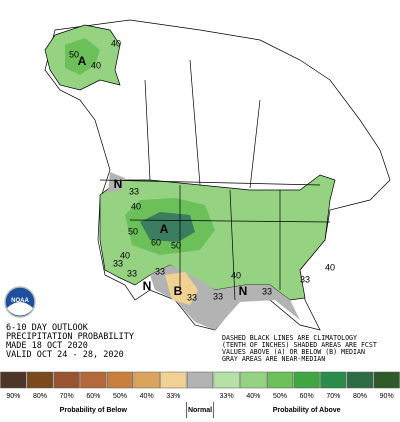  I want to click on outlook-line: 6-10 DAY OUTLOOK, so click(47, 328).